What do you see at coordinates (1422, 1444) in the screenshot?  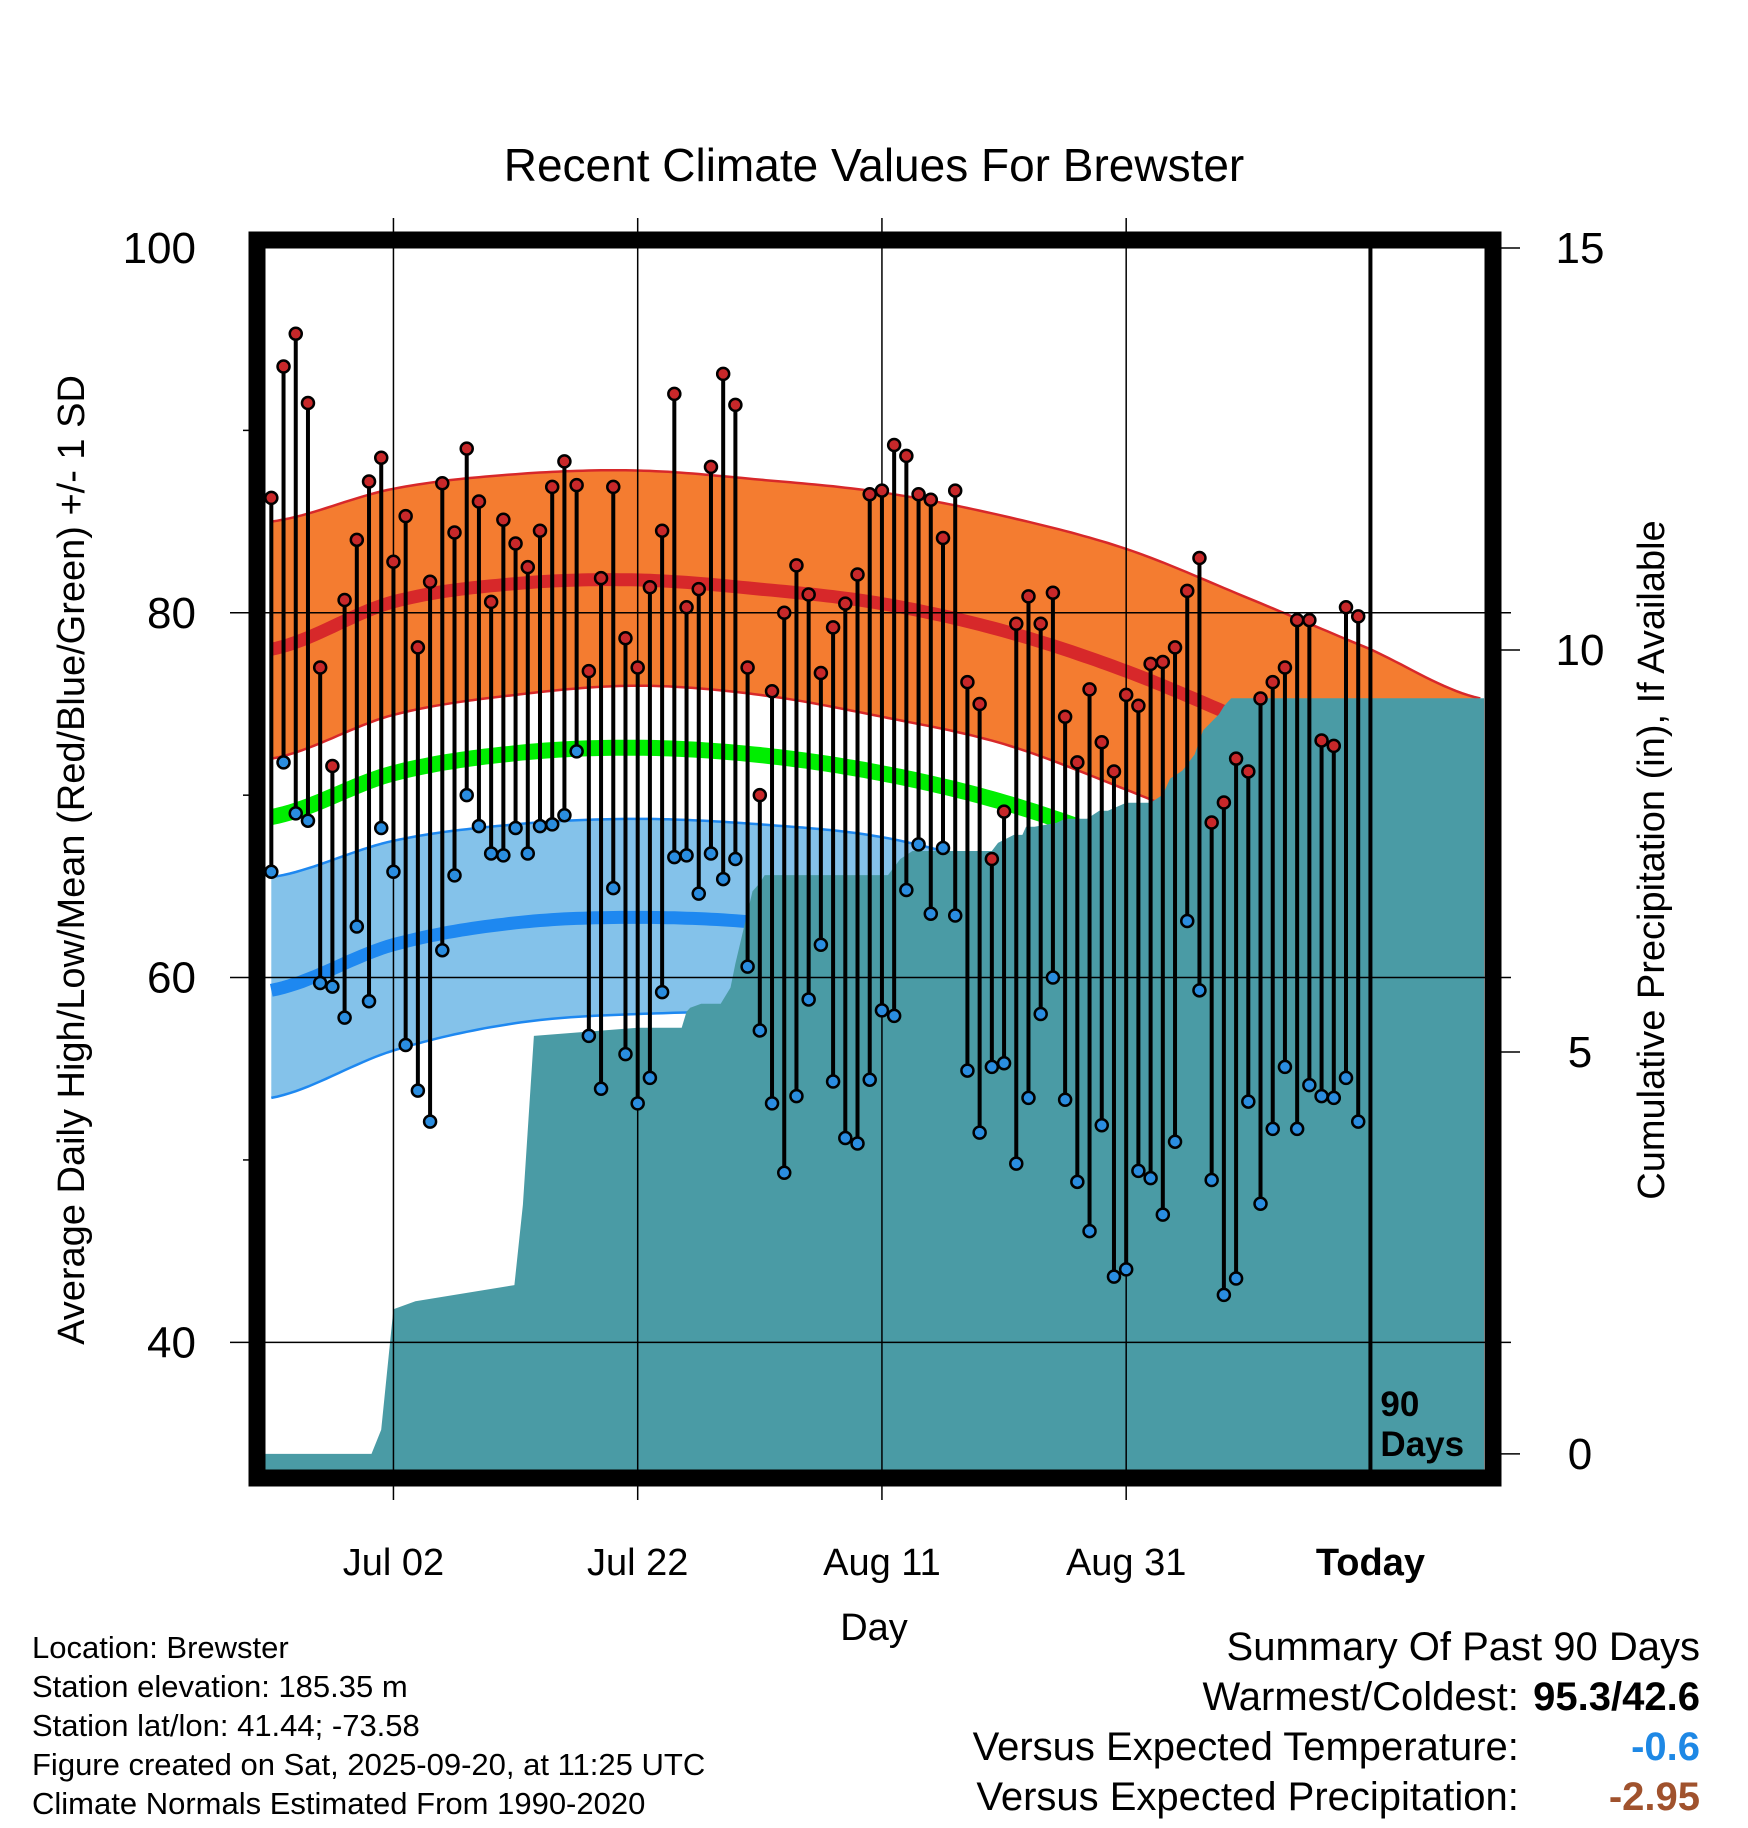 I see `today-window-label-line: Days` at bounding box center [1422, 1444].